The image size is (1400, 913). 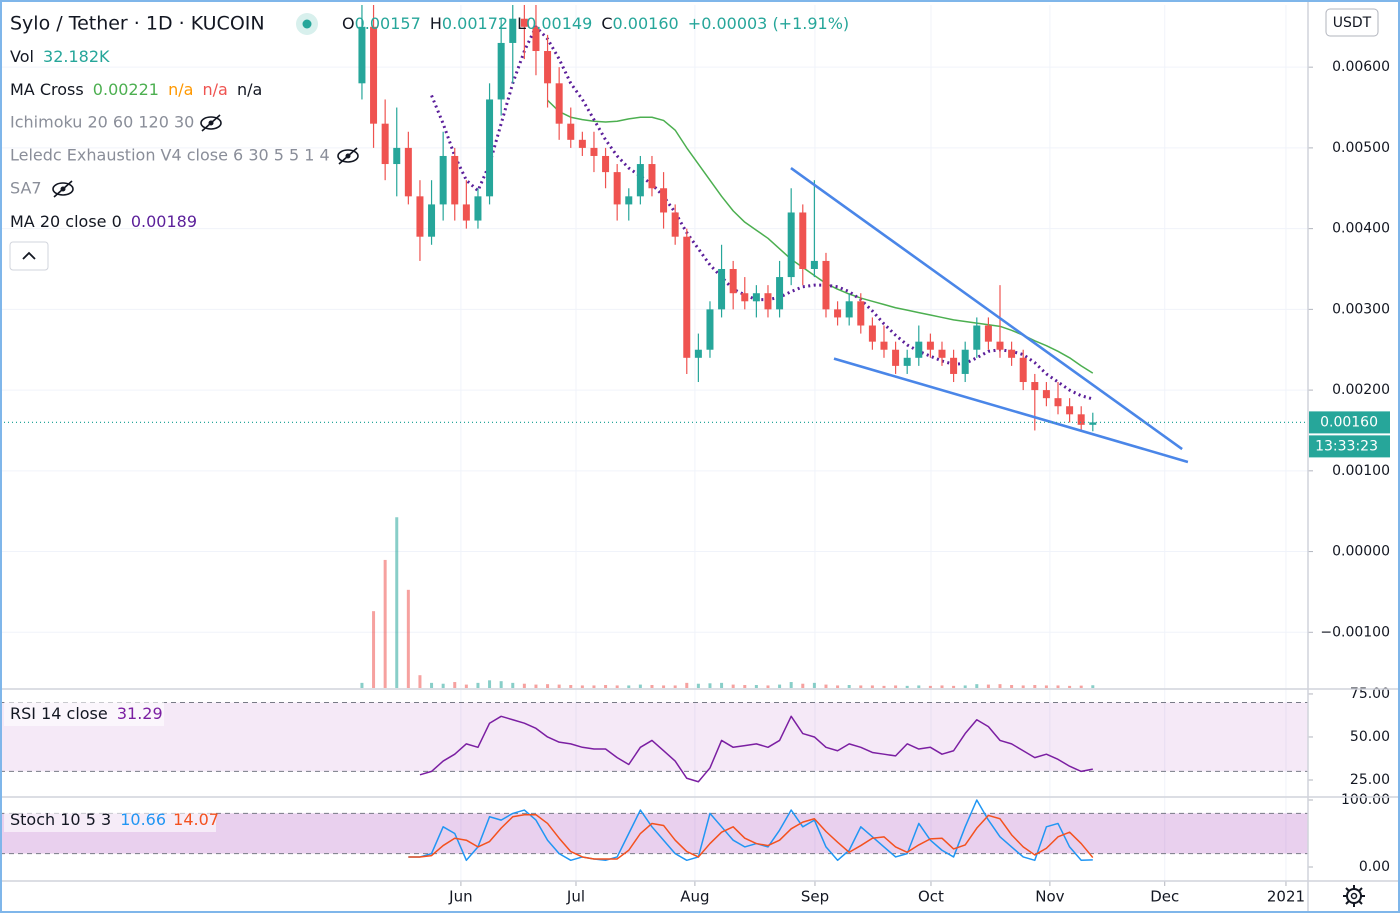 What do you see at coordinates (1361, 471) in the screenshot?
I see `y-tick-label: 0.00100` at bounding box center [1361, 471].